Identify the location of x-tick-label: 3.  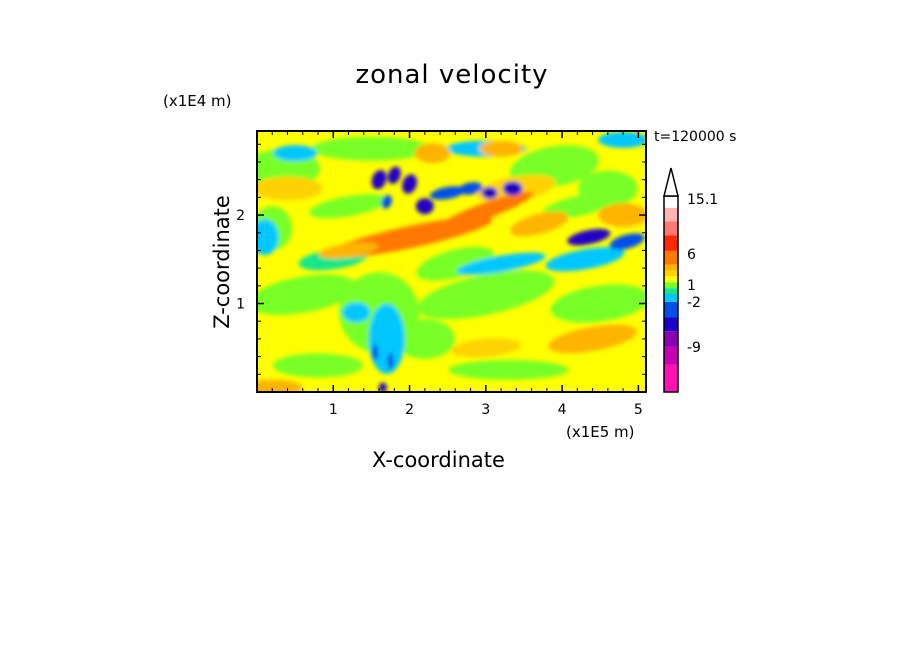
(485, 410).